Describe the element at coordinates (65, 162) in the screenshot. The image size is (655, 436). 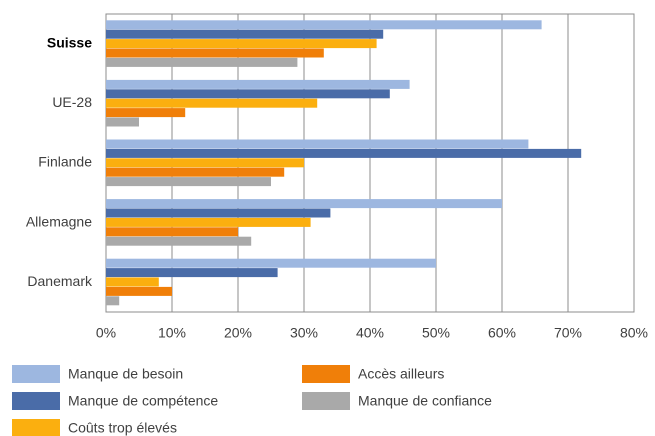
I see `y-tick-label: Finlande` at that location.